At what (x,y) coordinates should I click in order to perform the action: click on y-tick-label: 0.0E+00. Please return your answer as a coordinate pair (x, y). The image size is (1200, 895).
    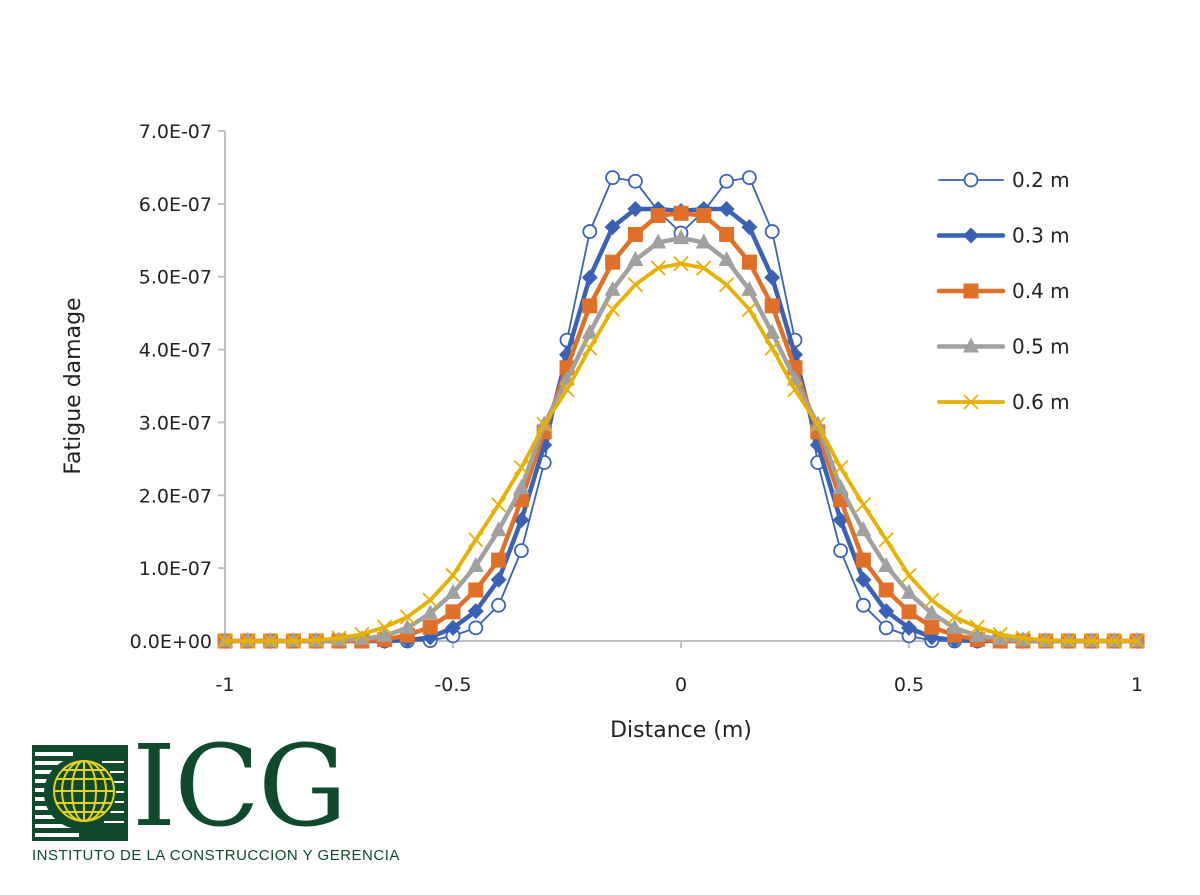
    Looking at the image, I should click on (171, 642).